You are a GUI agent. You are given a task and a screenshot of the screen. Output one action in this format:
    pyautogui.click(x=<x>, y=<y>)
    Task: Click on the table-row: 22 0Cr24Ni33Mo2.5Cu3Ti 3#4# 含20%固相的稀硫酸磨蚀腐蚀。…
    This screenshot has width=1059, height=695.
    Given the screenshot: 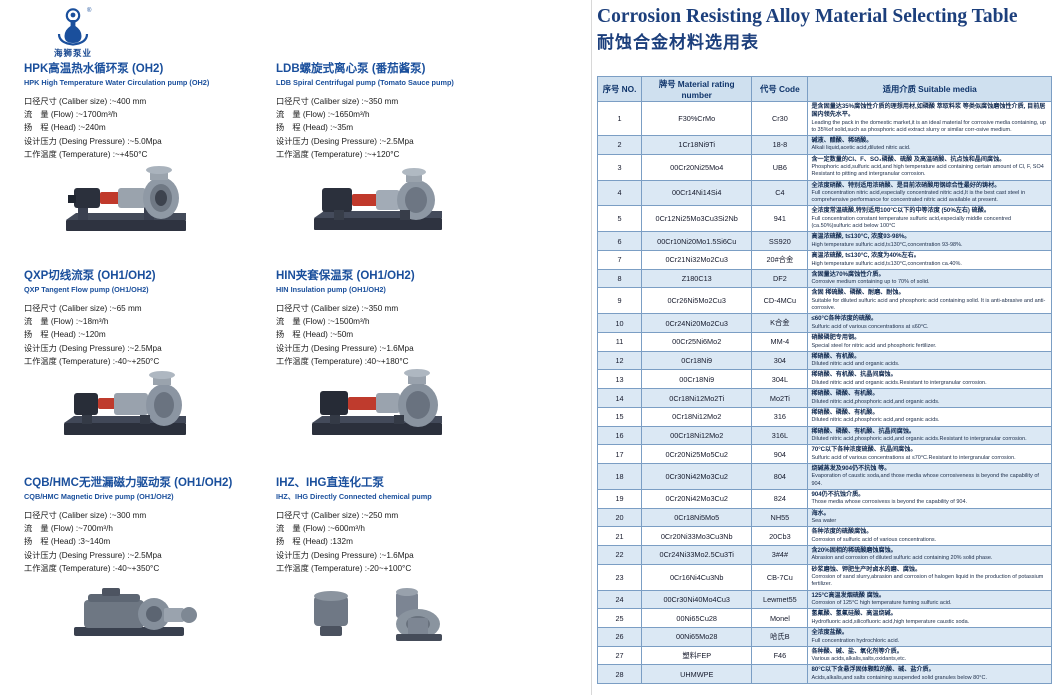 What is the action you would take?
    pyautogui.click(x=824, y=554)
    